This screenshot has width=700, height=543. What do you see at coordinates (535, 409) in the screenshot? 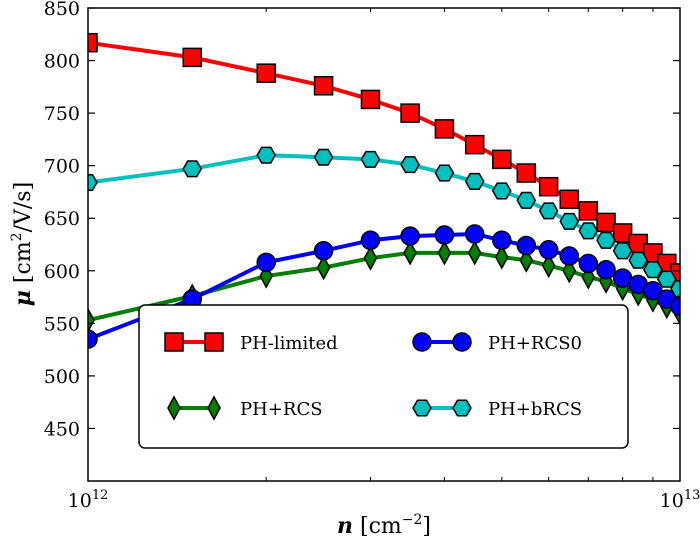
I see `legend-label: PH+bRCS` at bounding box center [535, 409].